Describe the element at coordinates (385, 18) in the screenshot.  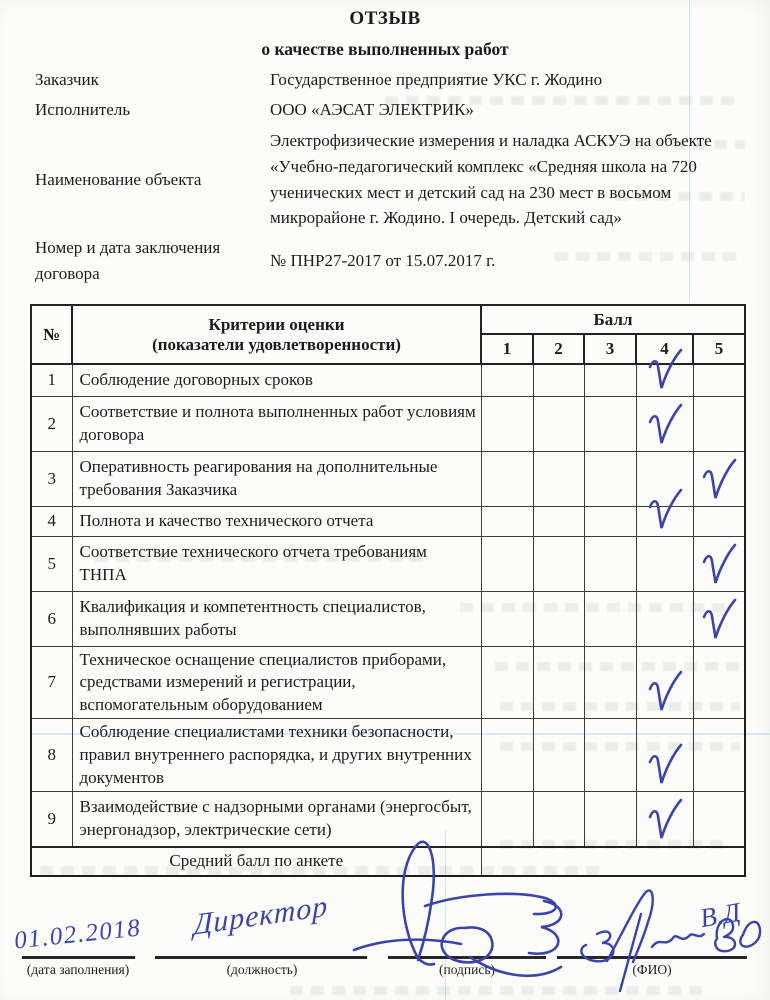
I see `document-title: ОТЗЫВ` at that location.